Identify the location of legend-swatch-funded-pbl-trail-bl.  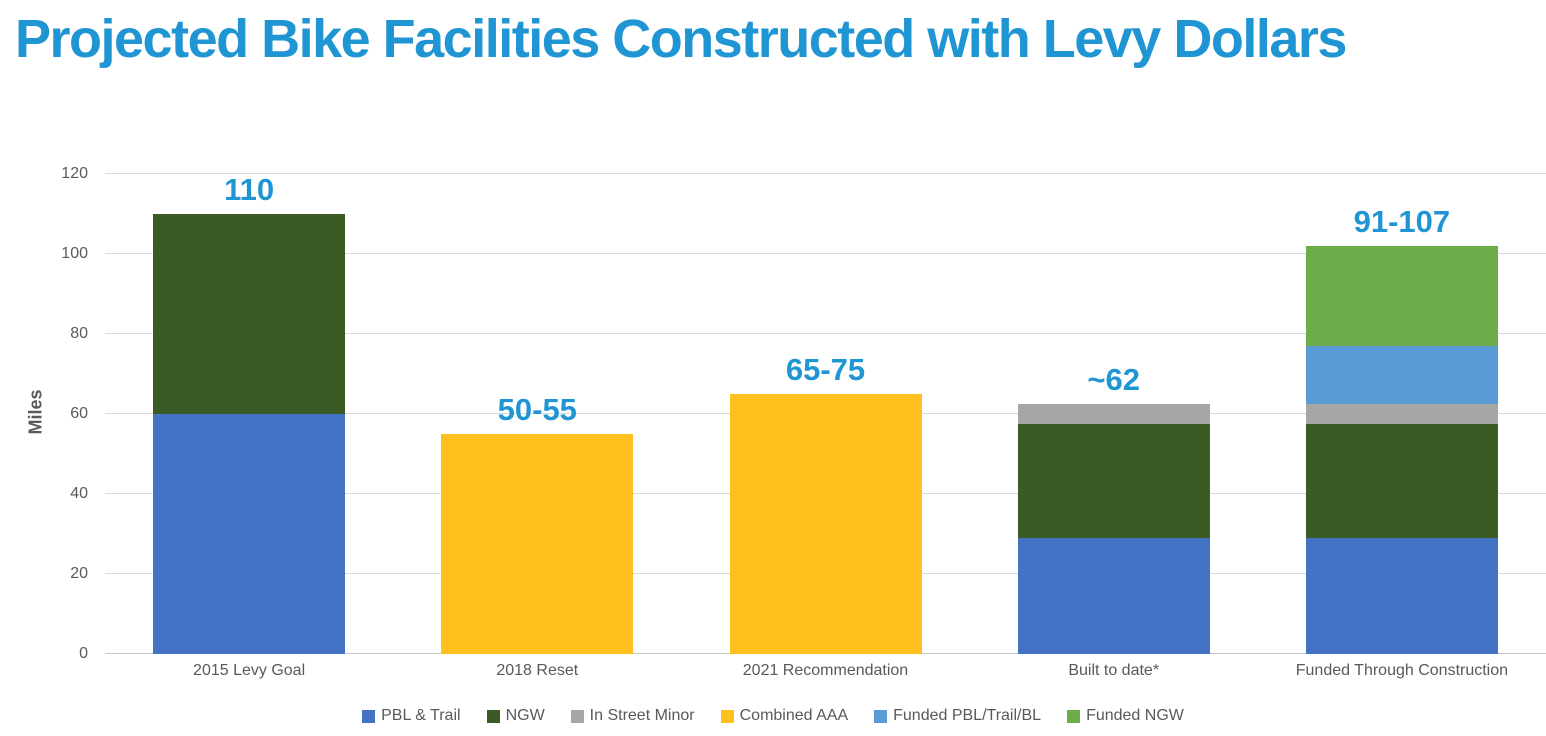
(881, 716).